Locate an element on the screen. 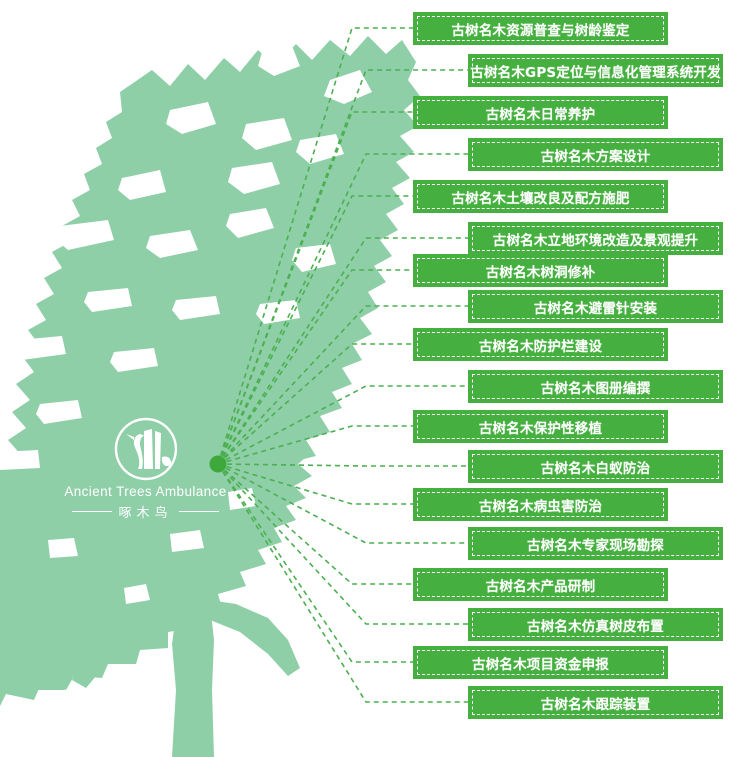 Image resolution: width=749 pixels, height=757 pixels. service-box-label: 古树名木病虫害防治 is located at coordinates (540, 506).